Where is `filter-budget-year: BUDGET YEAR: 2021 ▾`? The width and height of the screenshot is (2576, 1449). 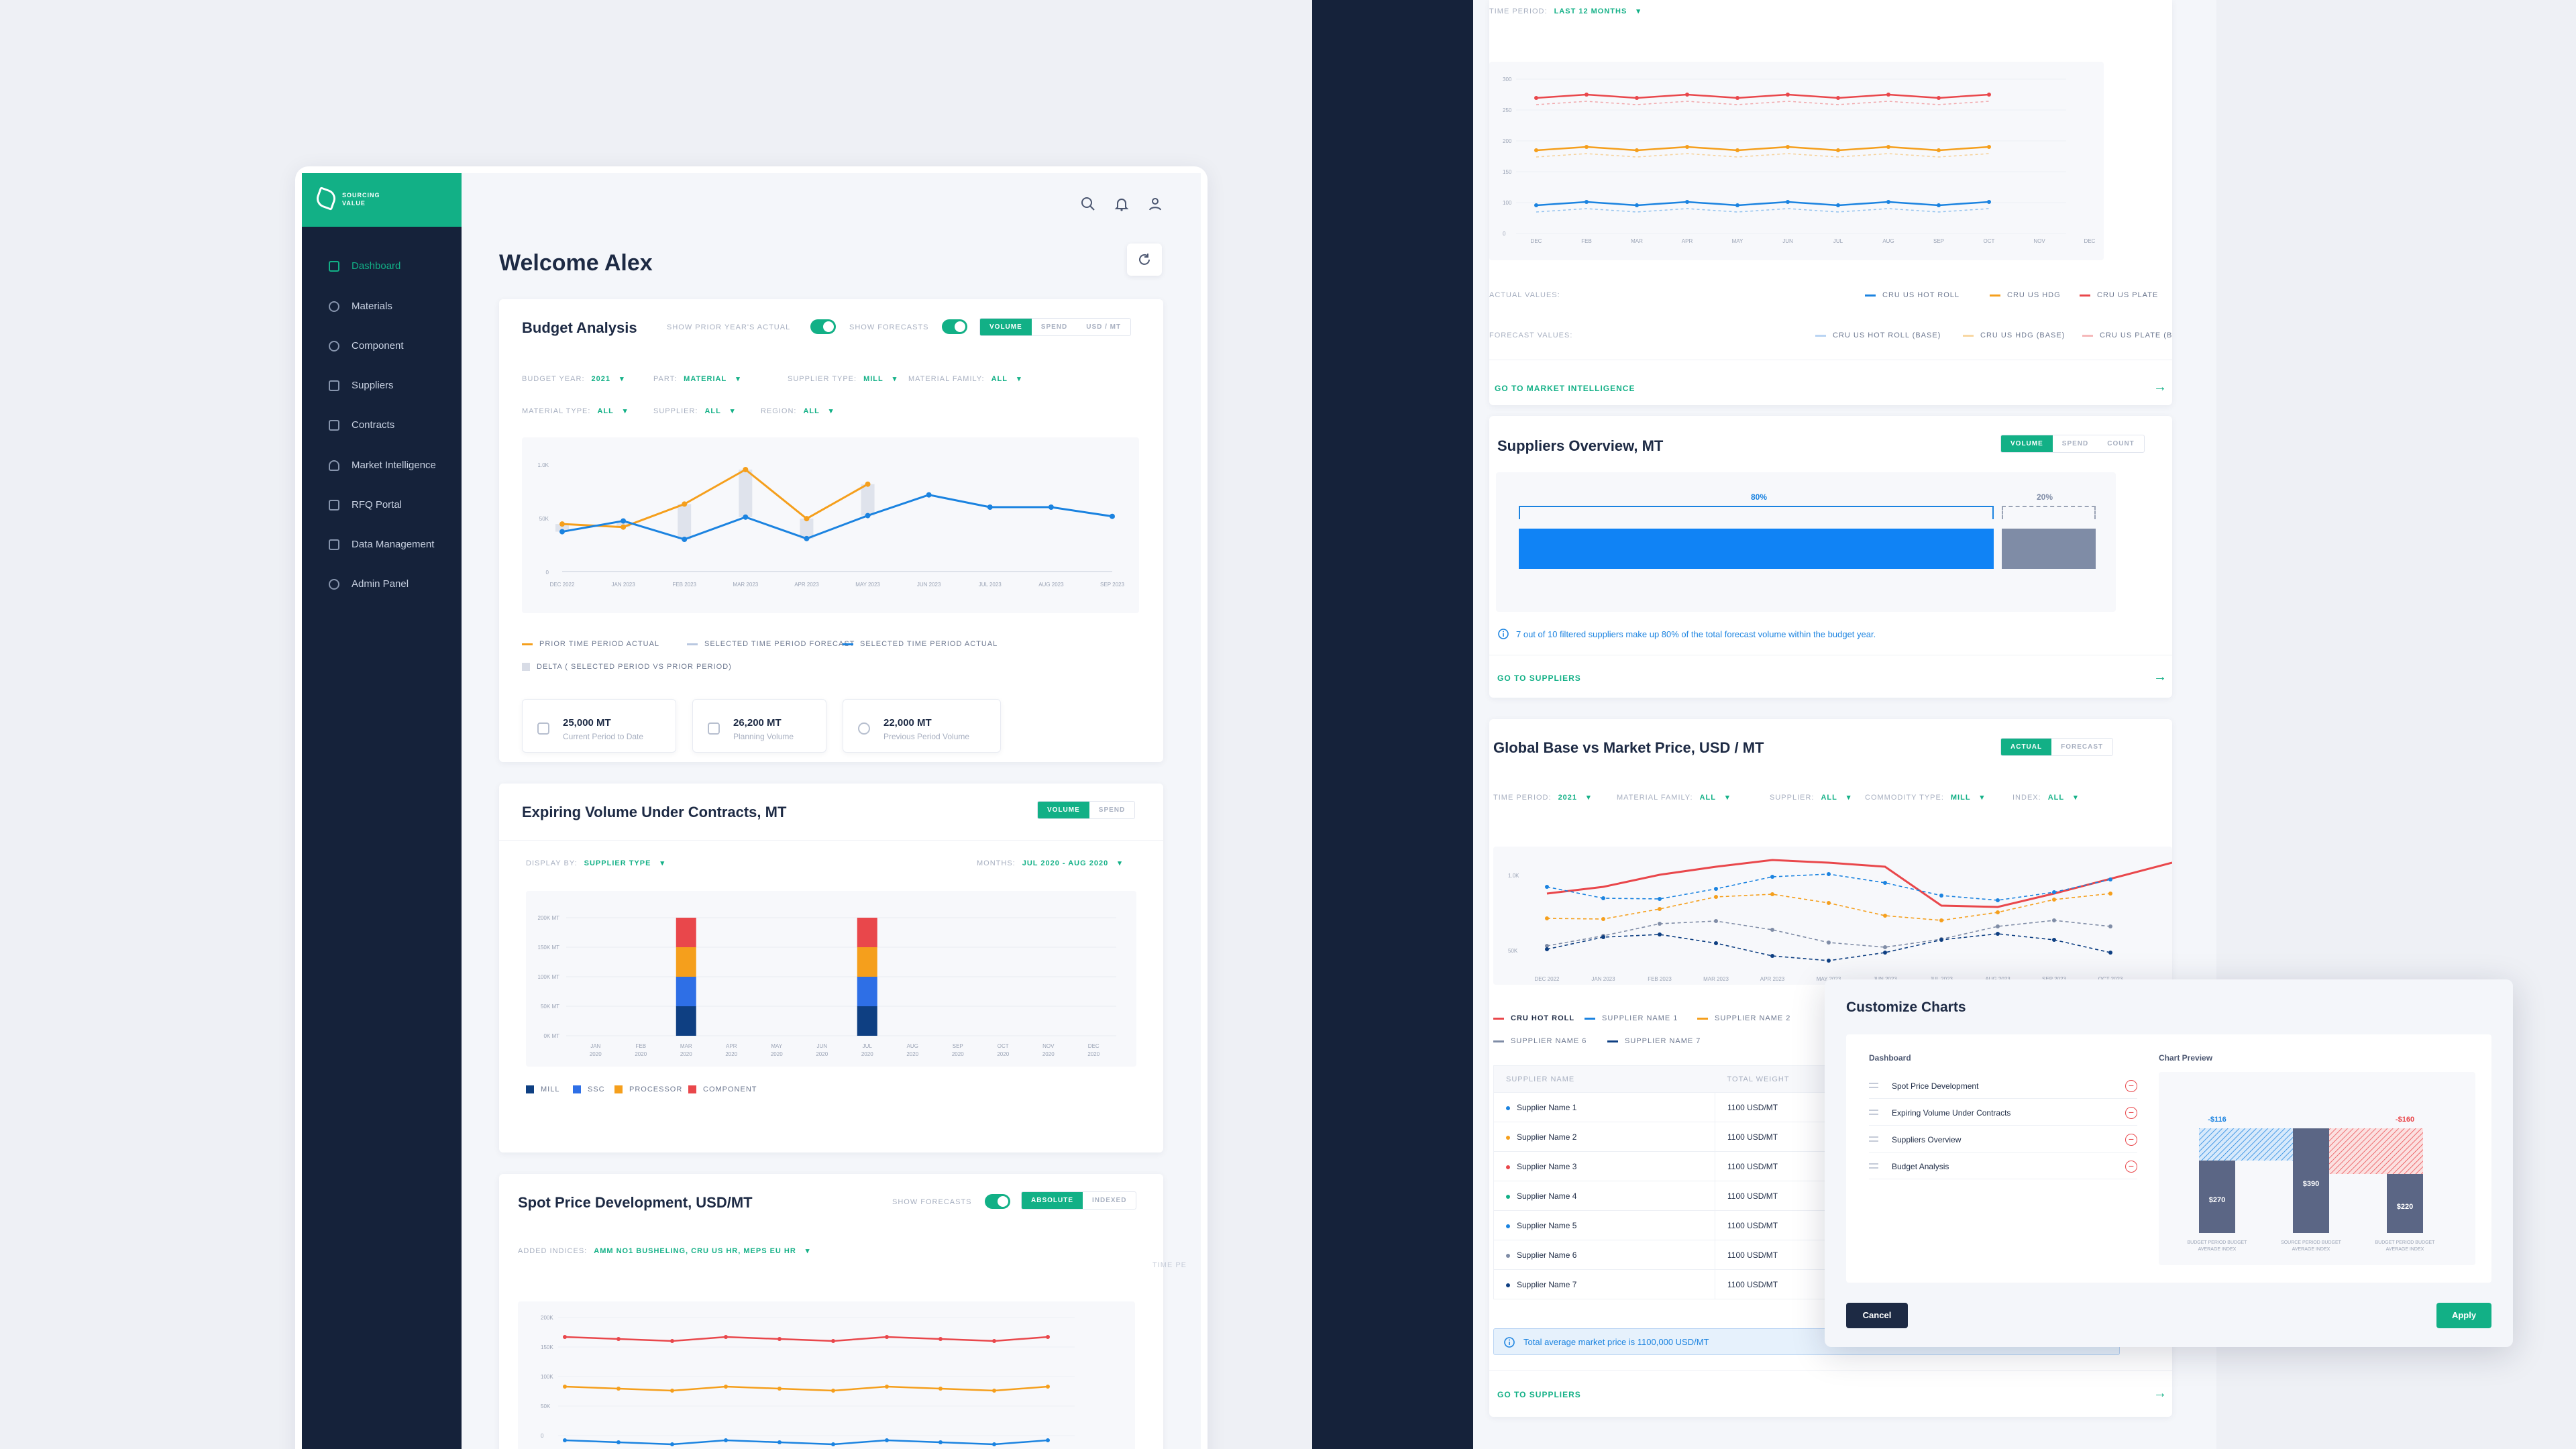
filter-budget-year: BUDGET YEAR: 2021 ▾ is located at coordinates (573, 378).